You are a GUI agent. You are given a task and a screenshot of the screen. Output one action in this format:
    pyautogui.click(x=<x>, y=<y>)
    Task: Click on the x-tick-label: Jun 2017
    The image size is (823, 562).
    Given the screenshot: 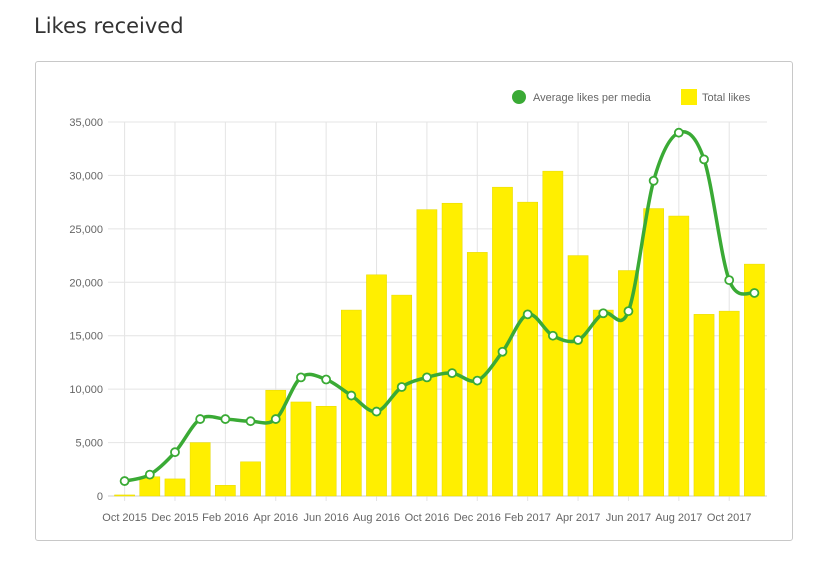 What is the action you would take?
    pyautogui.click(x=628, y=518)
    